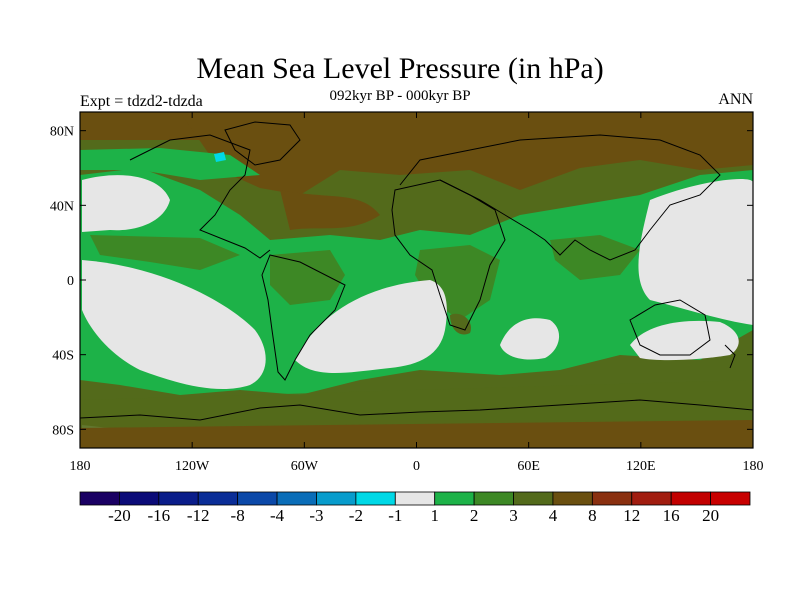 The image size is (800, 600). I want to click on lat-tick-label: 40N, so click(62, 206).